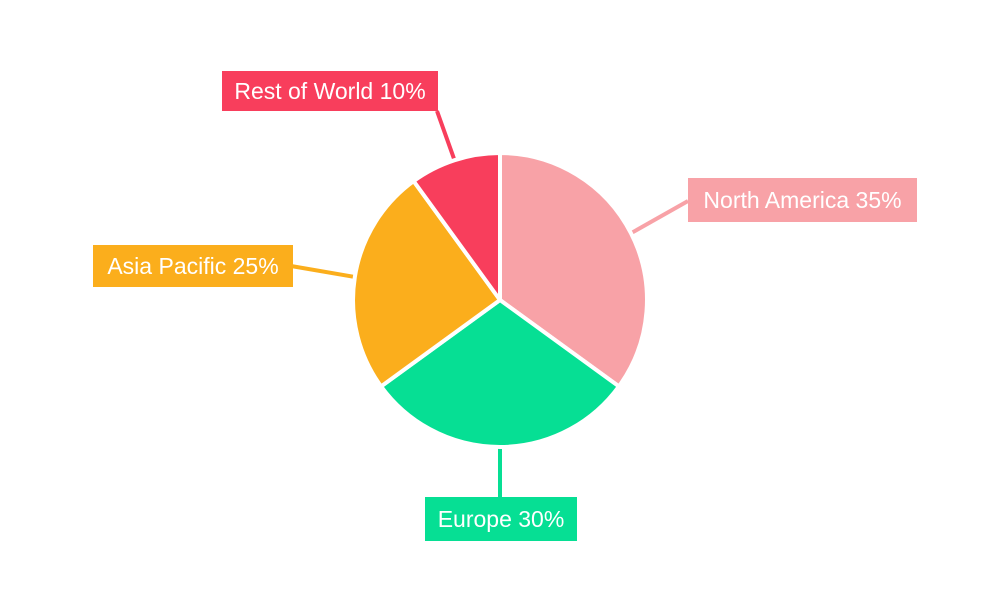 The image size is (1000, 600). I want to click on pie-slice-rest-of-world, so click(456, 226).